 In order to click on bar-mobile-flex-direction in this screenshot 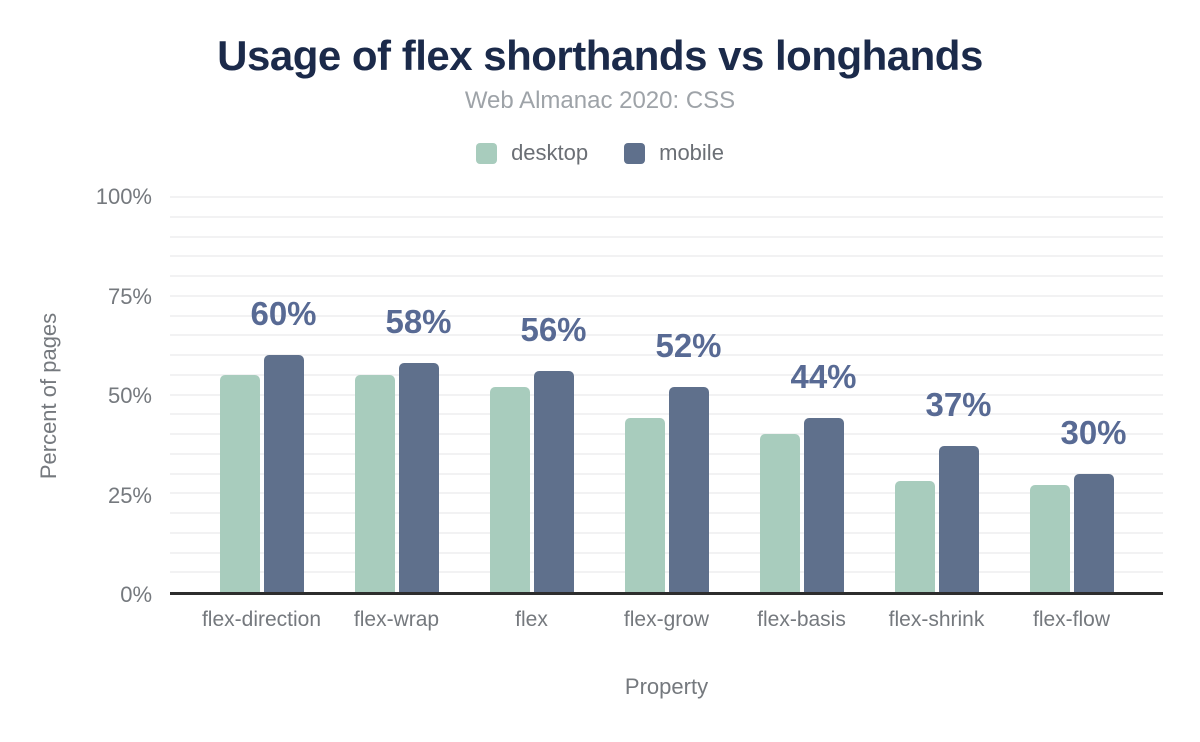, I will do `click(283, 473)`.